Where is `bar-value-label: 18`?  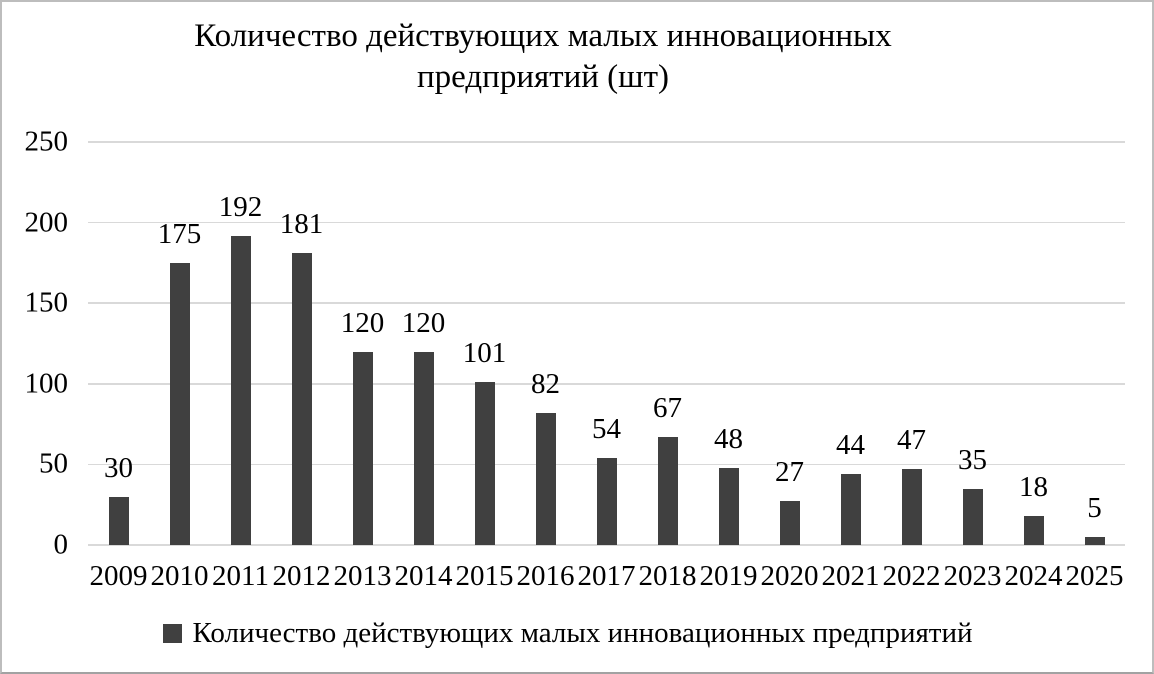
bar-value-label: 18 is located at coordinates (1033, 486).